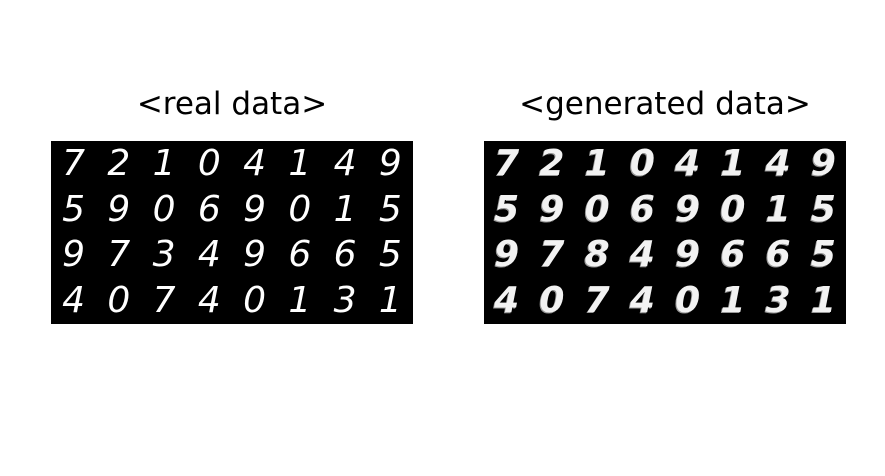 This screenshot has width=885, height=476. Describe the element at coordinates (232, 104) in the screenshot. I see `real-data-caption: <real data>` at that location.